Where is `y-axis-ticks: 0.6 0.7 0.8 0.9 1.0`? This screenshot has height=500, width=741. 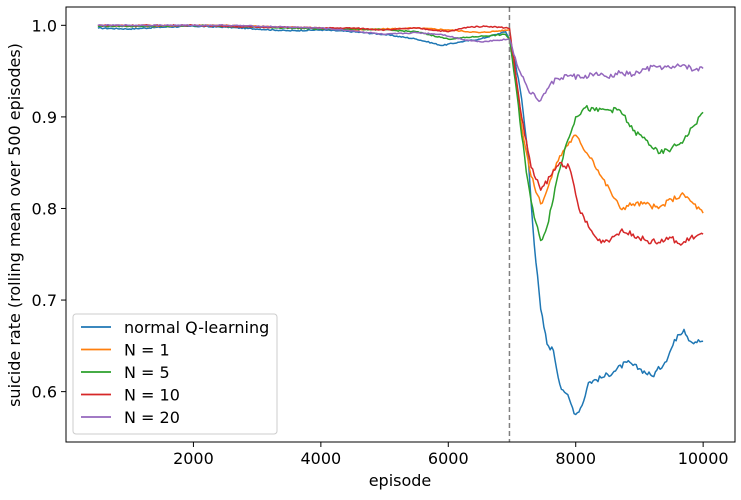
y-axis-ticks: 0.6 0.7 0.8 0.9 1.0 is located at coordinates (49, 209).